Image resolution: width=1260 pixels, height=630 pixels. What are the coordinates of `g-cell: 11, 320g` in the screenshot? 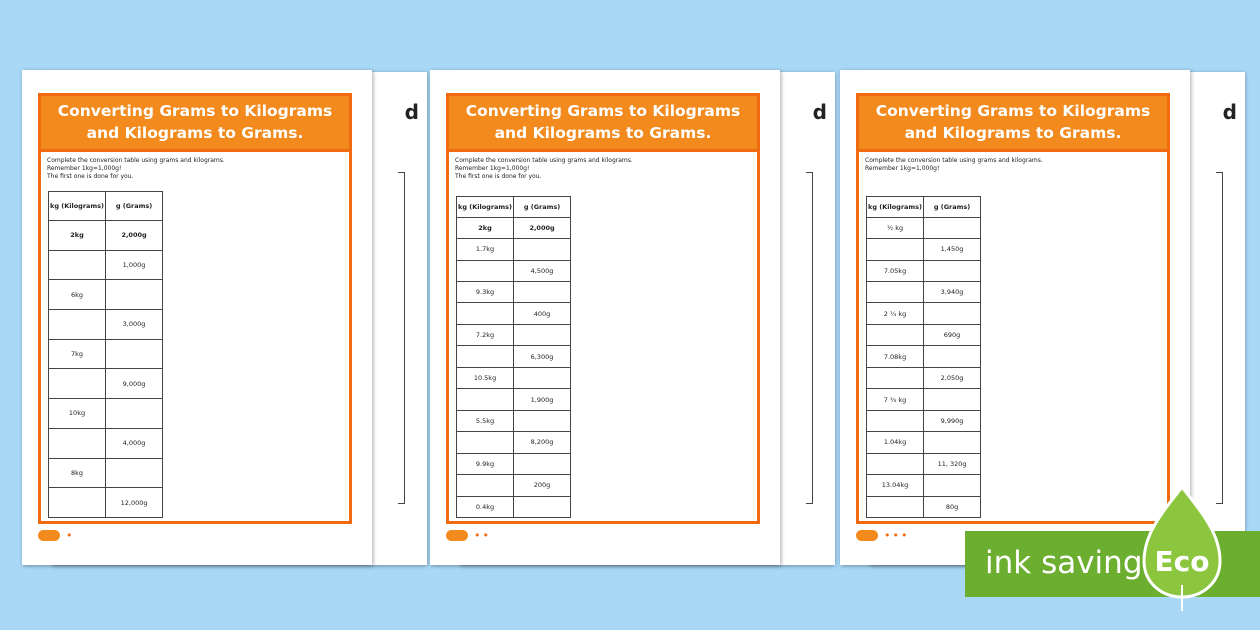 It's located at (952, 464).